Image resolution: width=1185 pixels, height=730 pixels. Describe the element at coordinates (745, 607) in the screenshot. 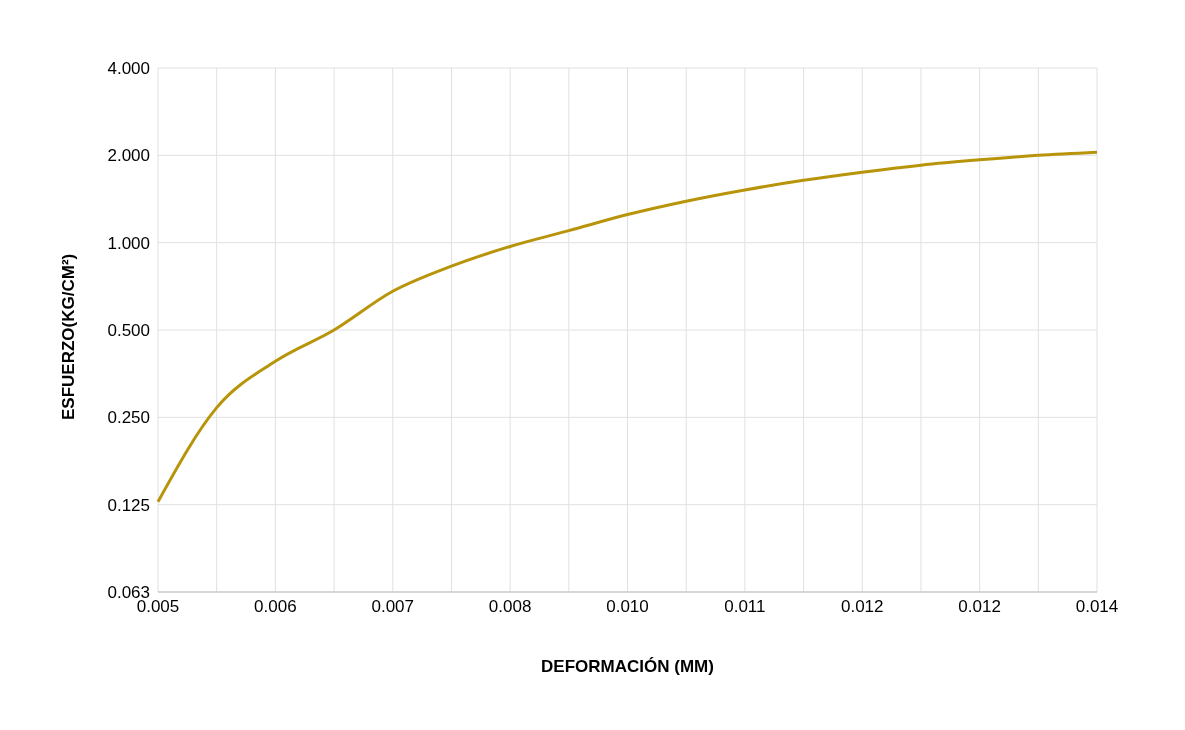

I see `x-tick-label: 0.011` at that location.